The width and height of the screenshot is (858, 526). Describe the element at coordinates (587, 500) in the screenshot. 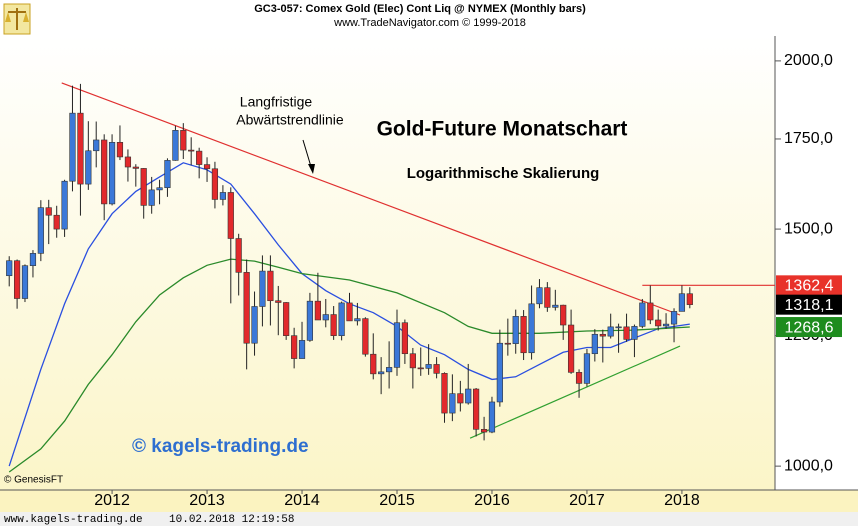

I see `x-tick-label: 2017` at that location.